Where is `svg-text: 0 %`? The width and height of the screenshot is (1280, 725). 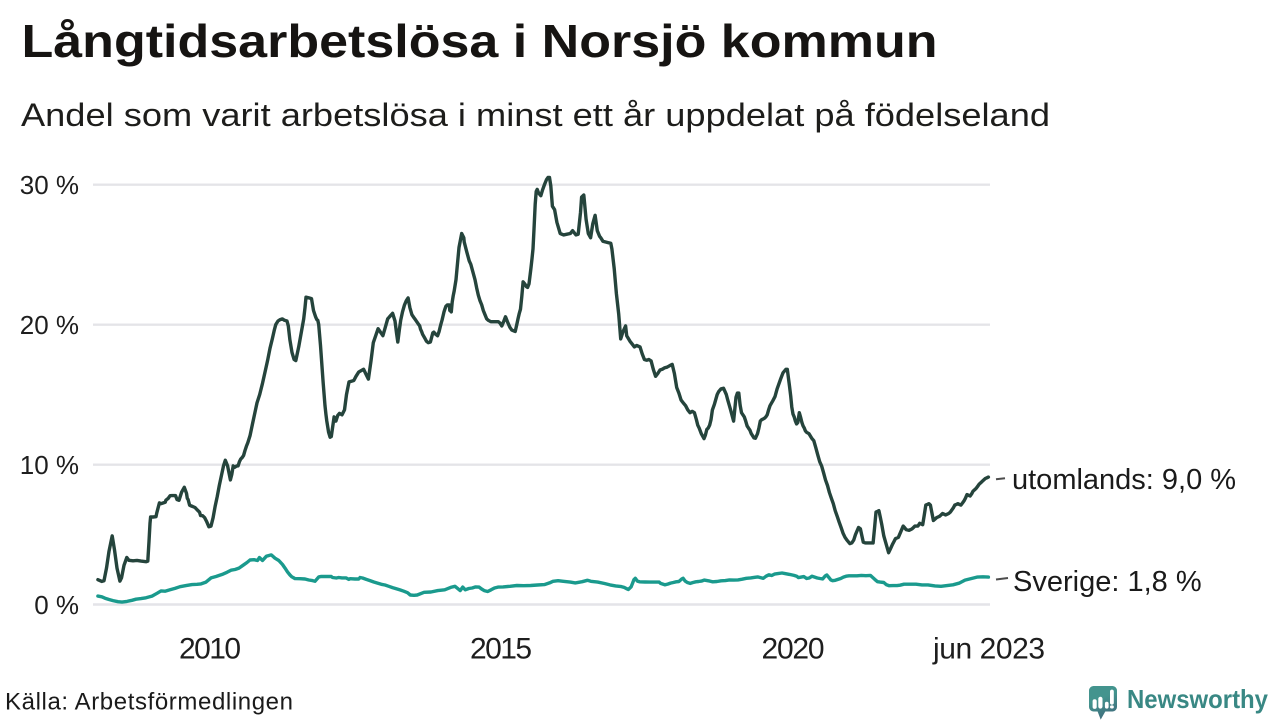 svg-text: 0 % is located at coordinates (56, 605).